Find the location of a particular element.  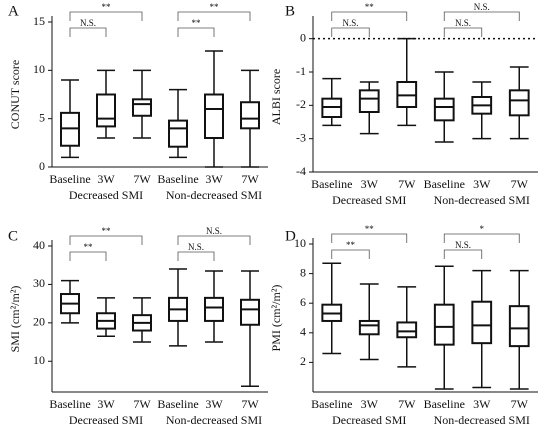

y-tick-label: 2 is located at coordinates (303, 361).